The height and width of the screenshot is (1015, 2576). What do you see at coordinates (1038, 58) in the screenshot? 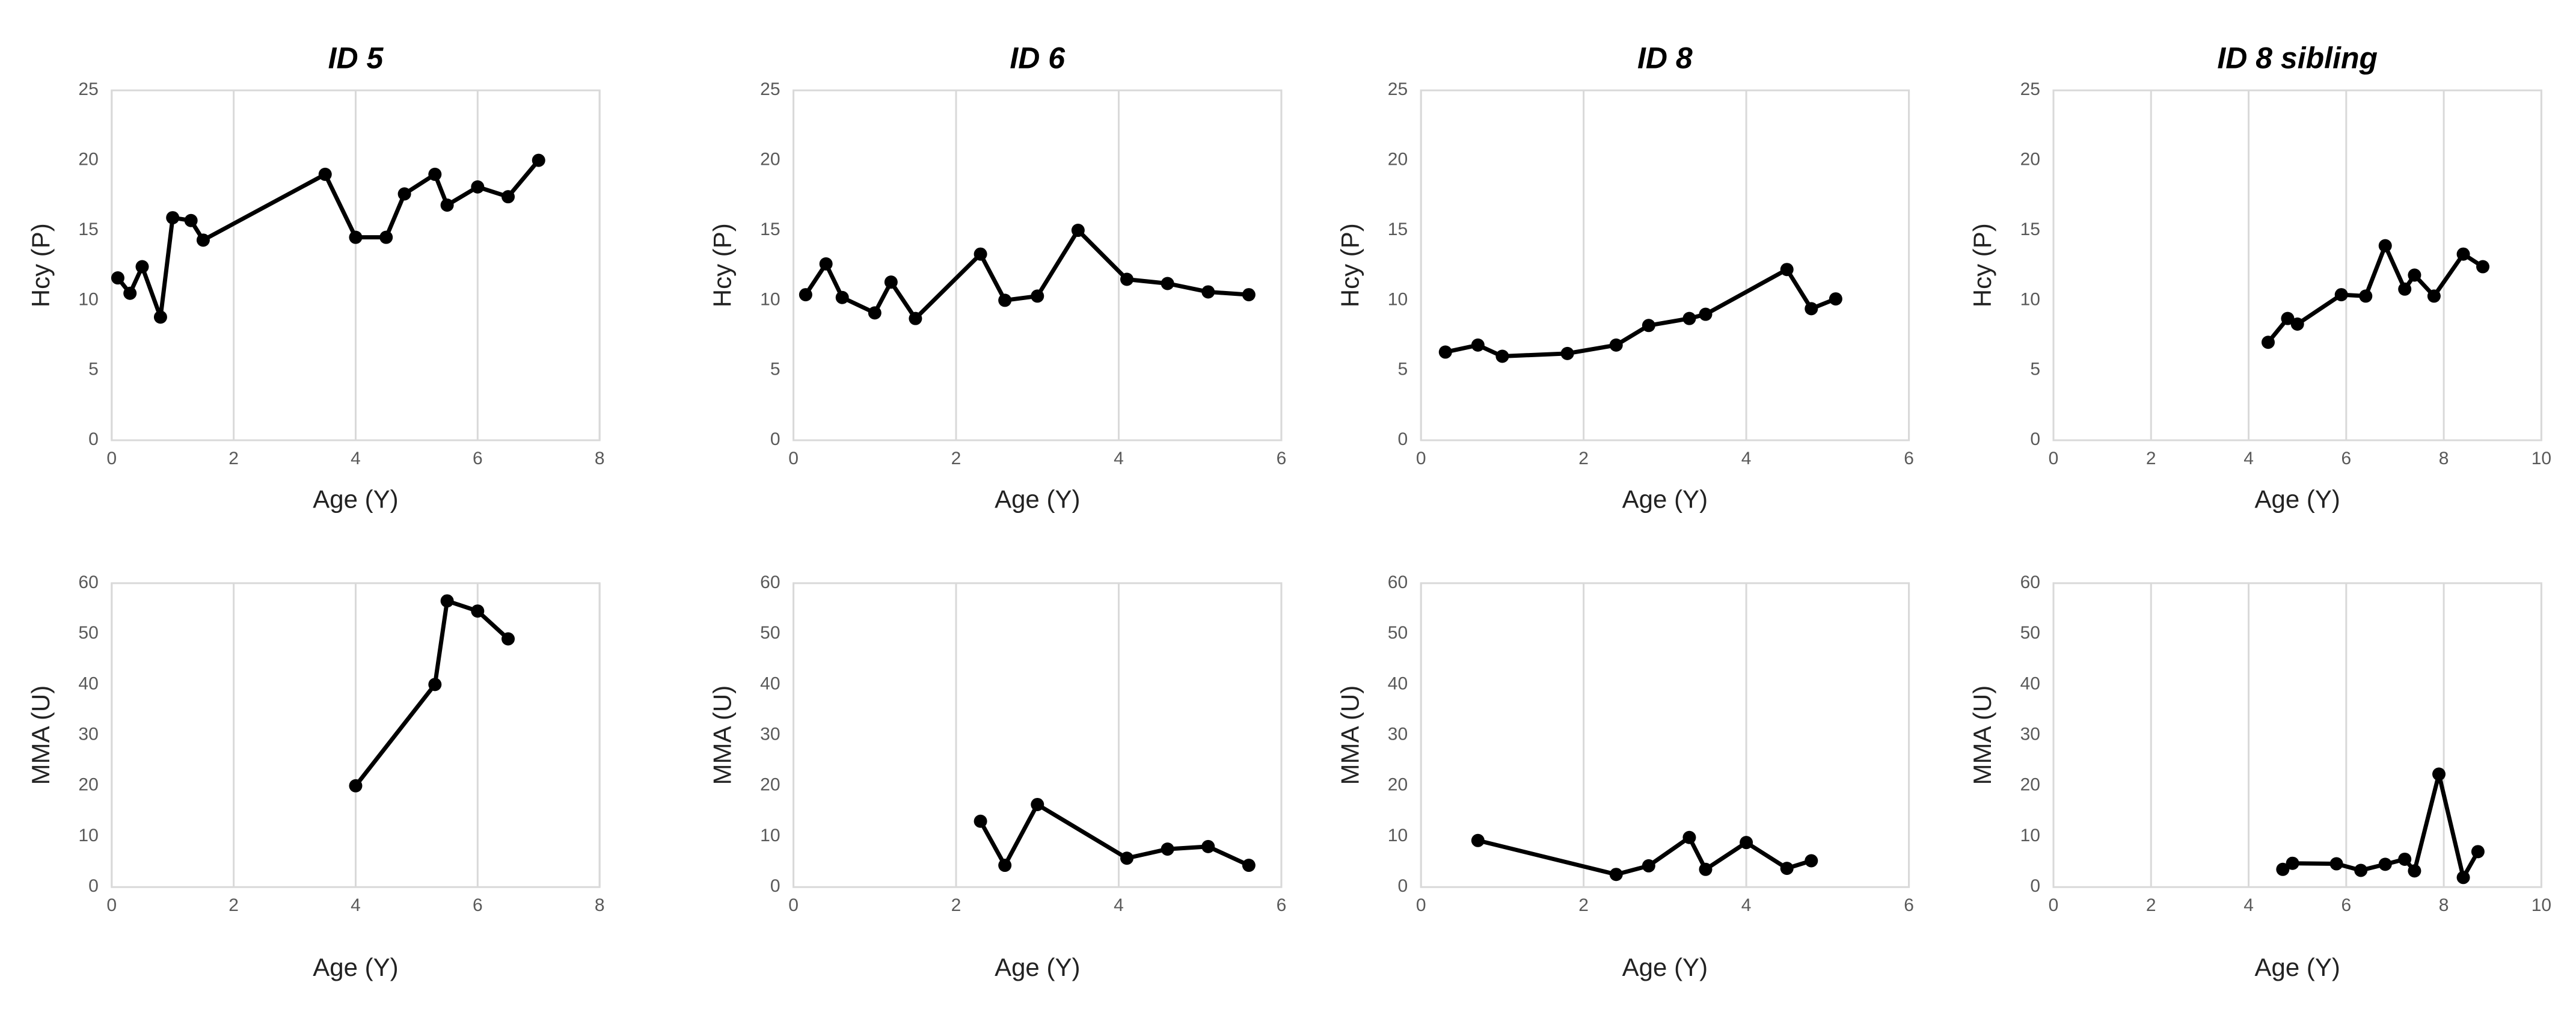
I see `chart-title: ID 6` at bounding box center [1038, 58].